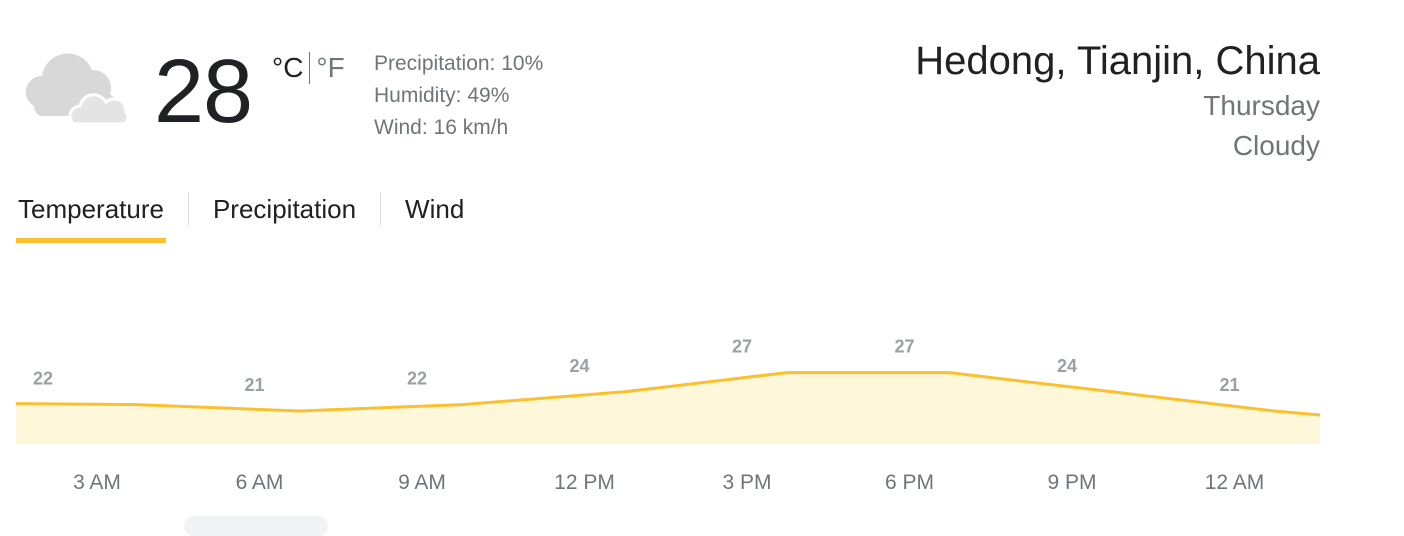 Image resolution: width=1404 pixels, height=536 pixels. I want to click on location-panel: Hedong, Tianjin, China Thursday Cloudy, so click(1117, 101).